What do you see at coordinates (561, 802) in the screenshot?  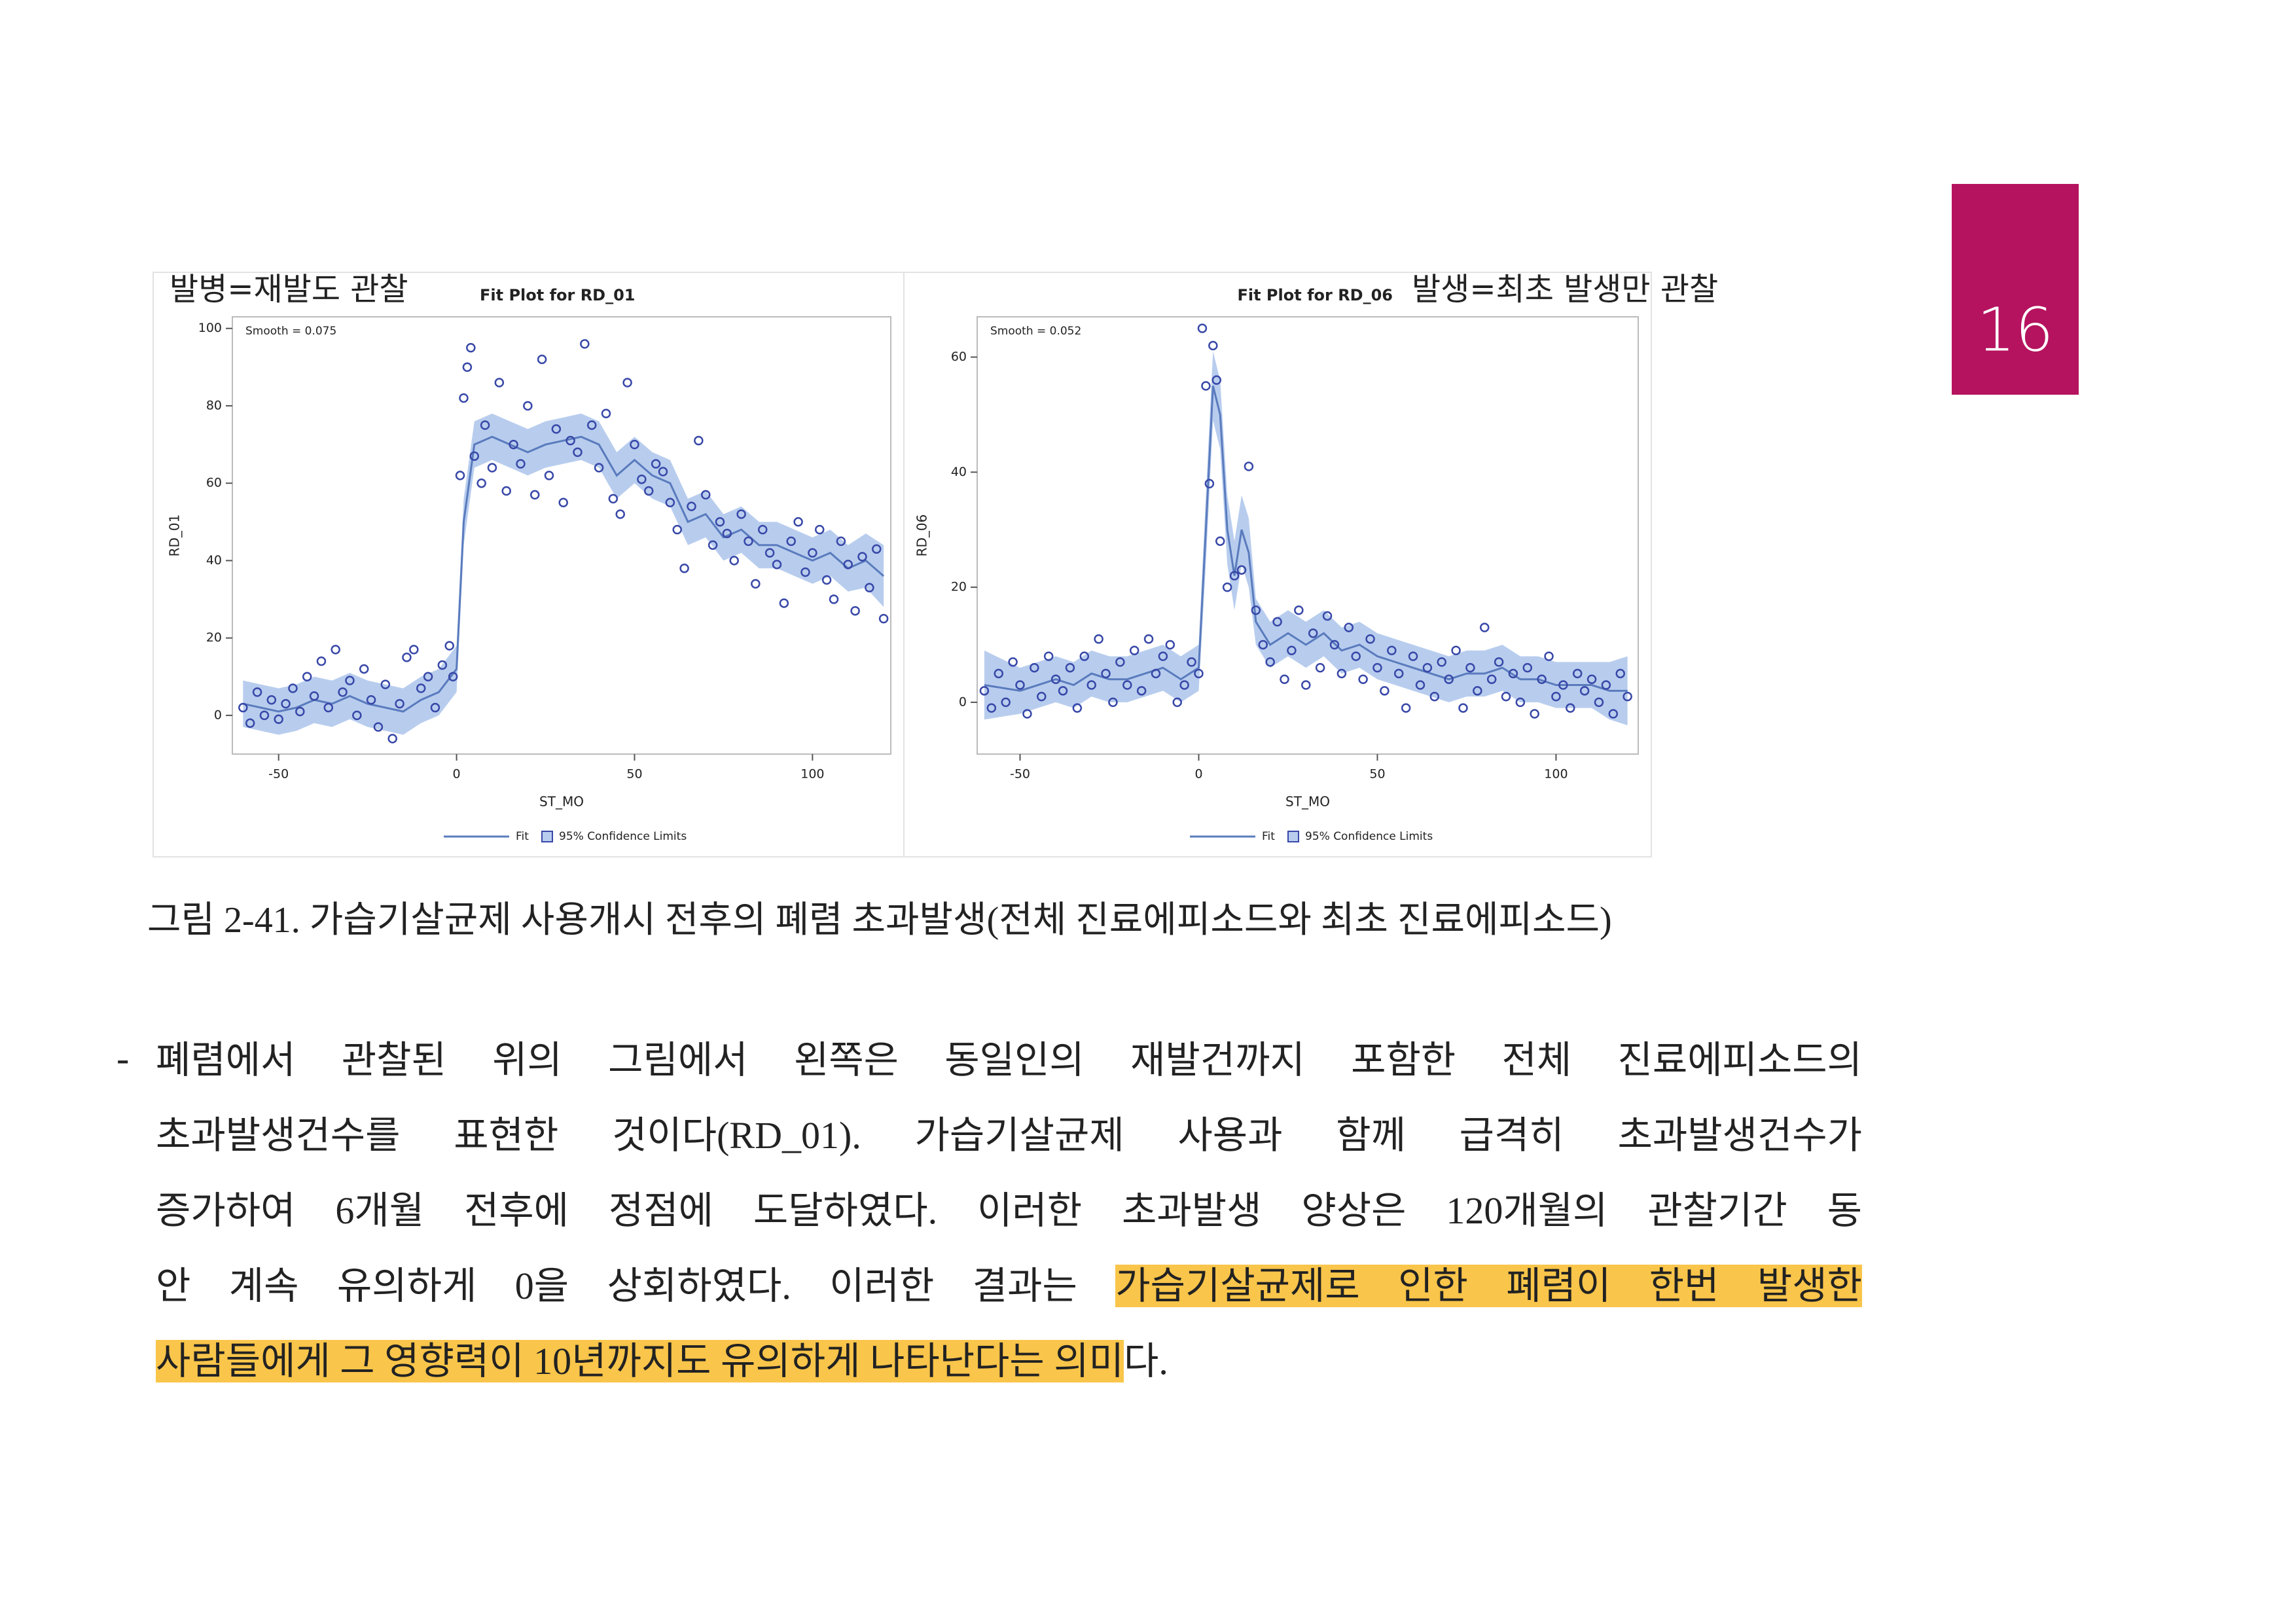 I see `x-axis-label: ST_MO` at bounding box center [561, 802].